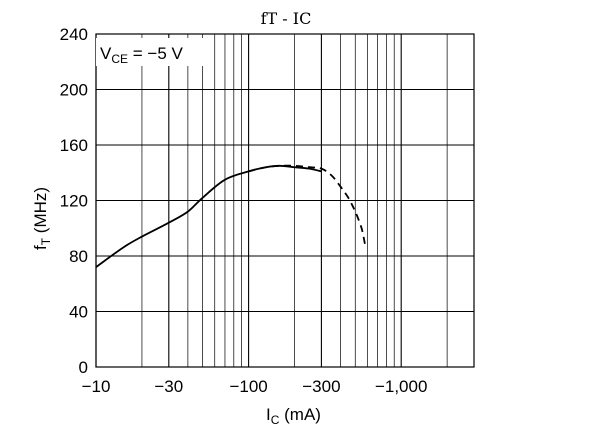 The height and width of the screenshot is (430, 598). I want to click on y-tick-label: 0, so click(83, 367).